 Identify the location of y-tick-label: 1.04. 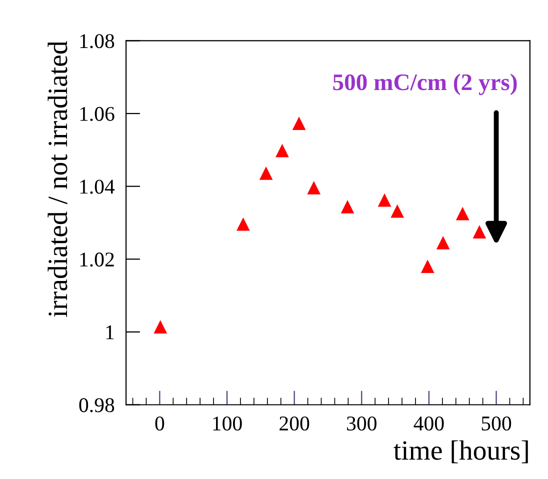
(97, 187).